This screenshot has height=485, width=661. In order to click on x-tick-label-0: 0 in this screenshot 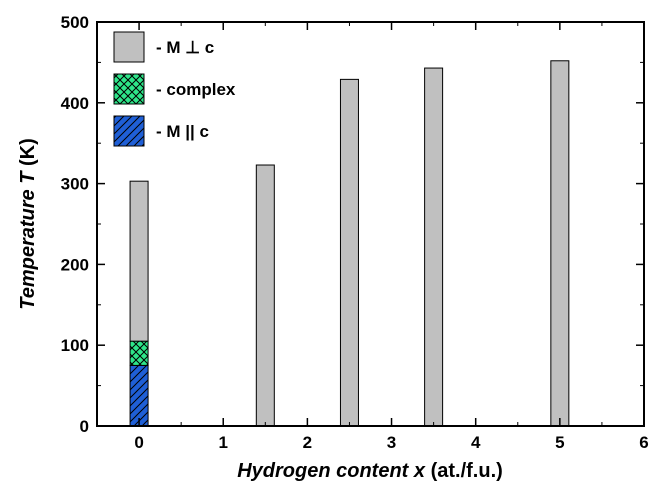, I will do `click(138, 442)`.